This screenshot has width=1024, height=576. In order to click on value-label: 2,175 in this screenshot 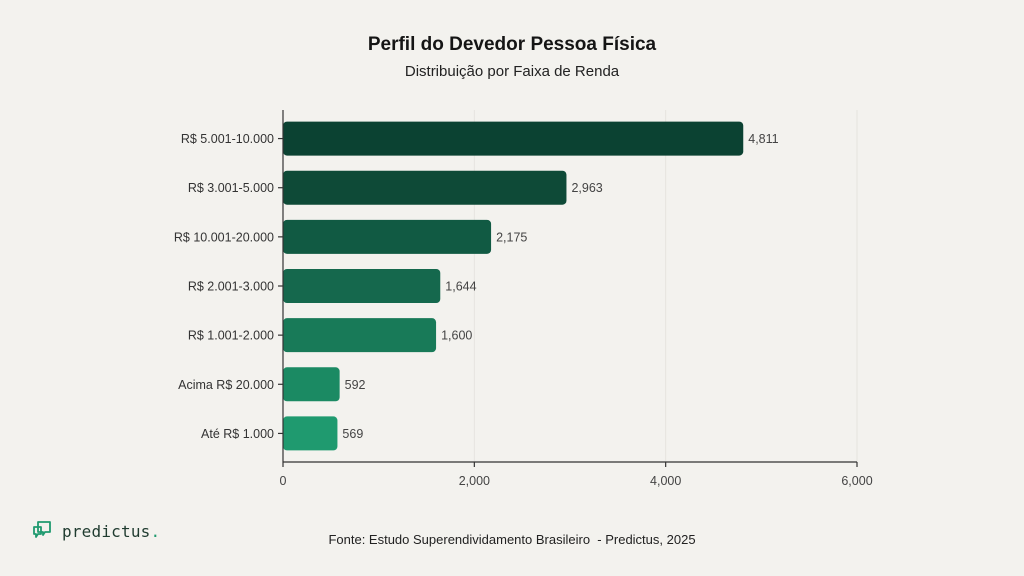, I will do `click(511, 237)`.